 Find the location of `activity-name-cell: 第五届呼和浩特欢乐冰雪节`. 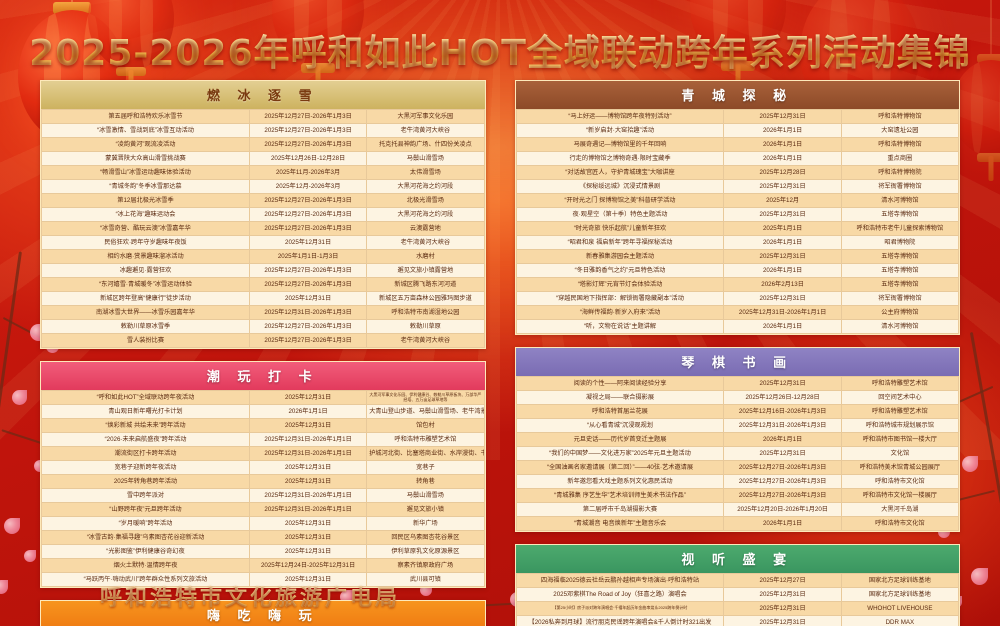

activity-name-cell: 第五届呼和浩特欢乐冰雪节 is located at coordinates (145, 116).